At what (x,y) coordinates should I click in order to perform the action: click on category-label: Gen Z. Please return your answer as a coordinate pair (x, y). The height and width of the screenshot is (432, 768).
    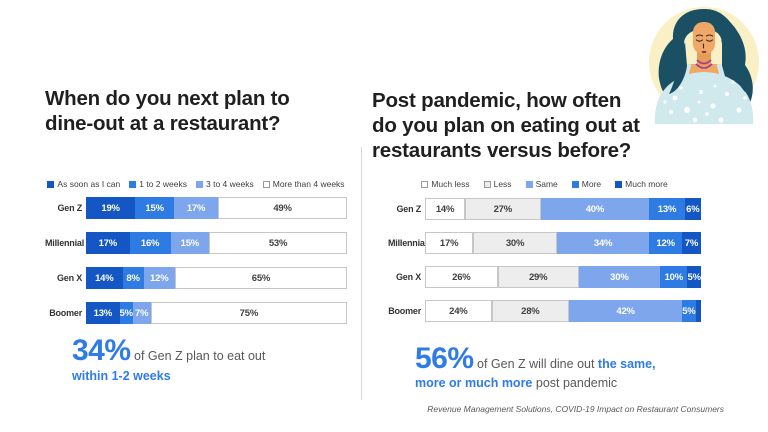
    Looking at the image, I should click on (69, 208).